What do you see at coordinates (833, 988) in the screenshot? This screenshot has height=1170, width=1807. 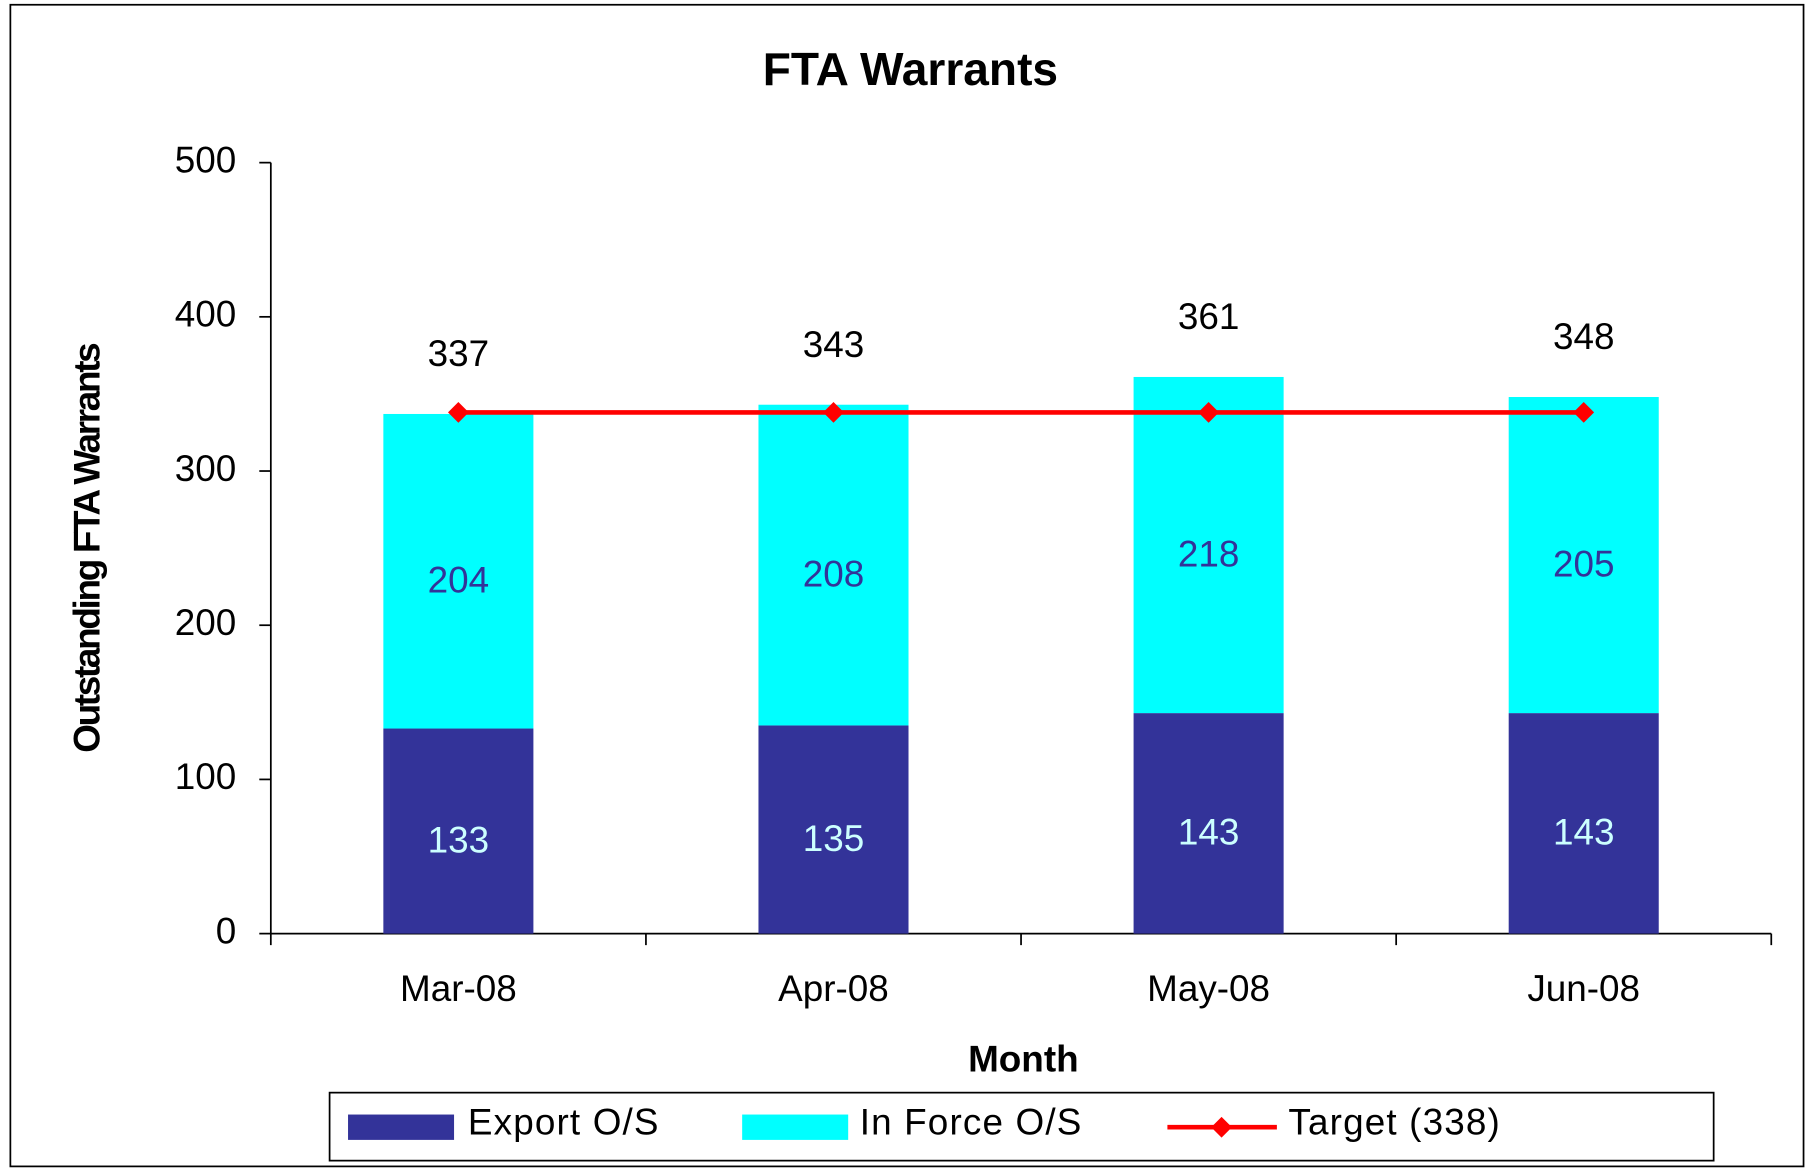 I see `x-tick-label: Apr-08` at bounding box center [833, 988].